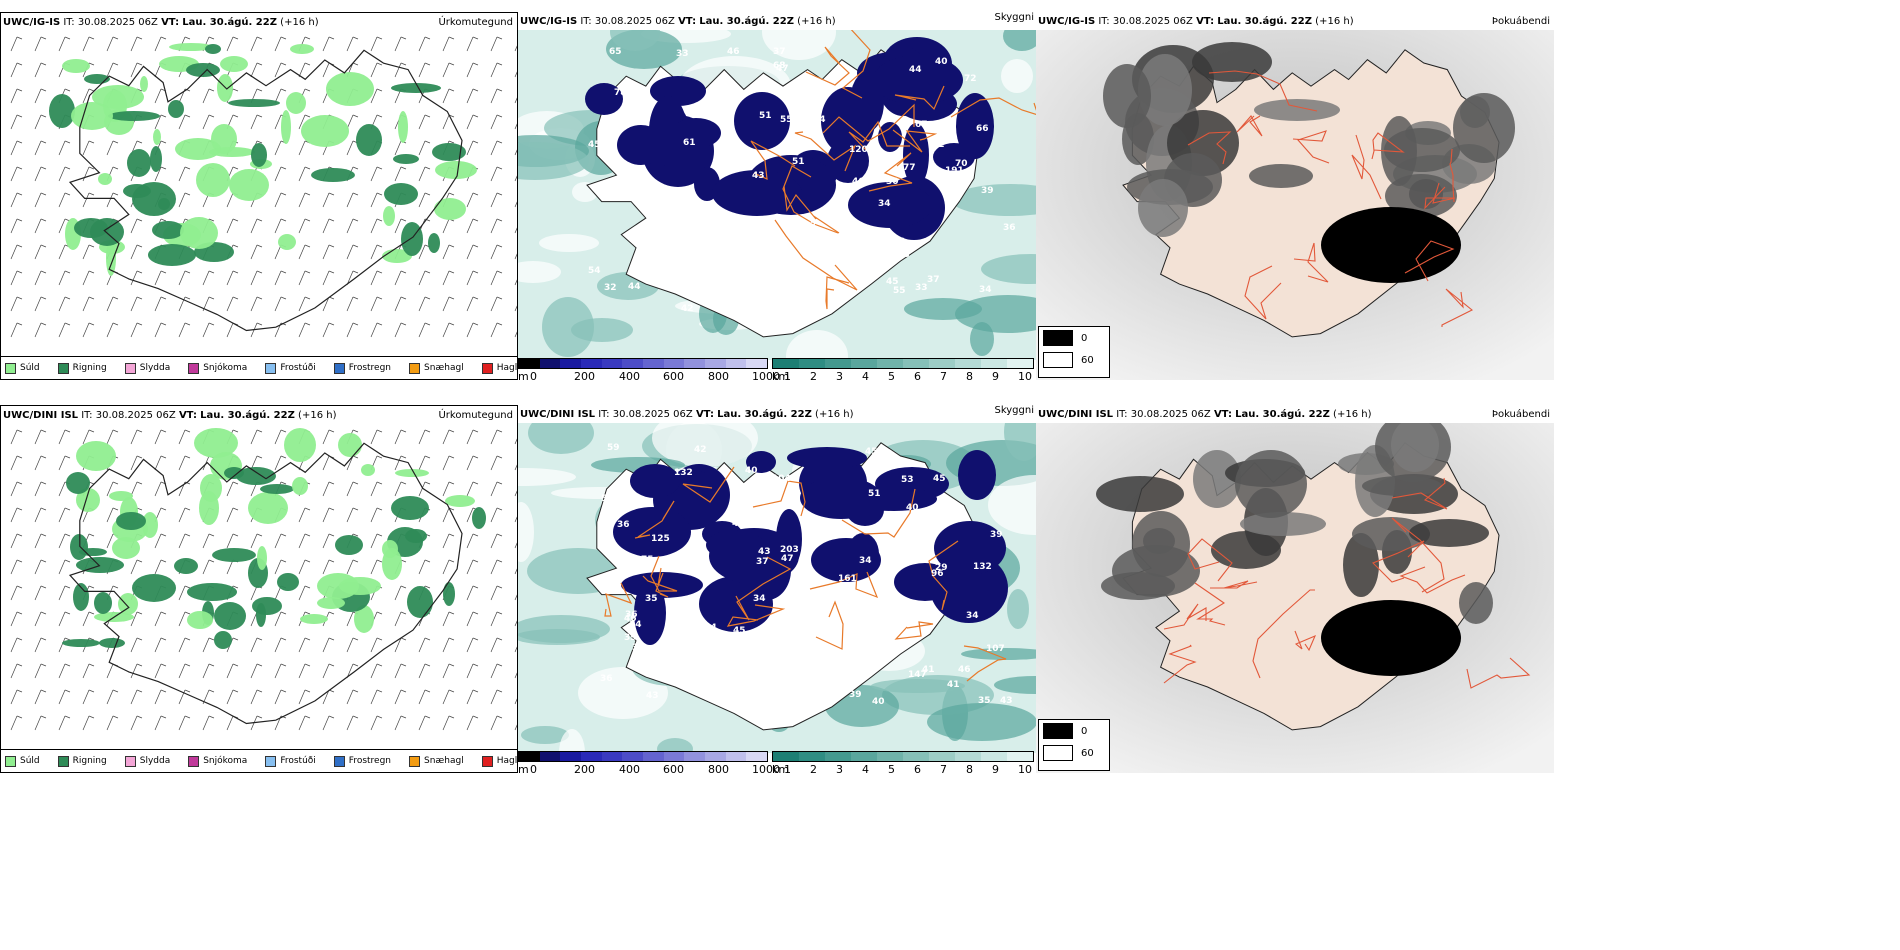 Image resolution: width=1900 pixels, height=950 pixels. What do you see at coordinates (865, 768) in the screenshot?
I see `colorbar-tick-label: 4` at bounding box center [865, 768].